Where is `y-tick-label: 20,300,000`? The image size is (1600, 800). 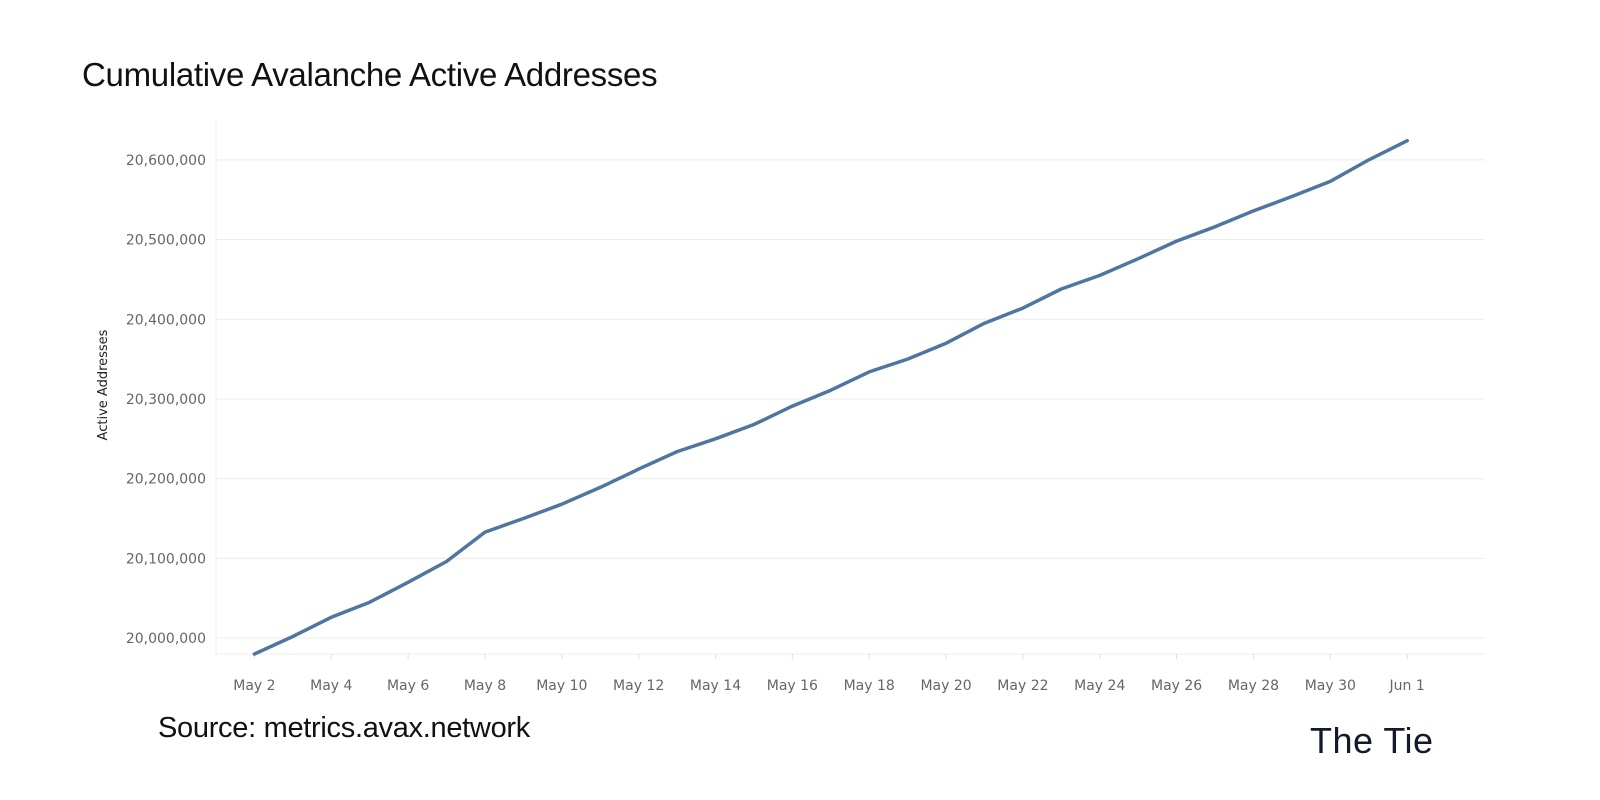
y-tick-label: 20,300,000 is located at coordinates (166, 400).